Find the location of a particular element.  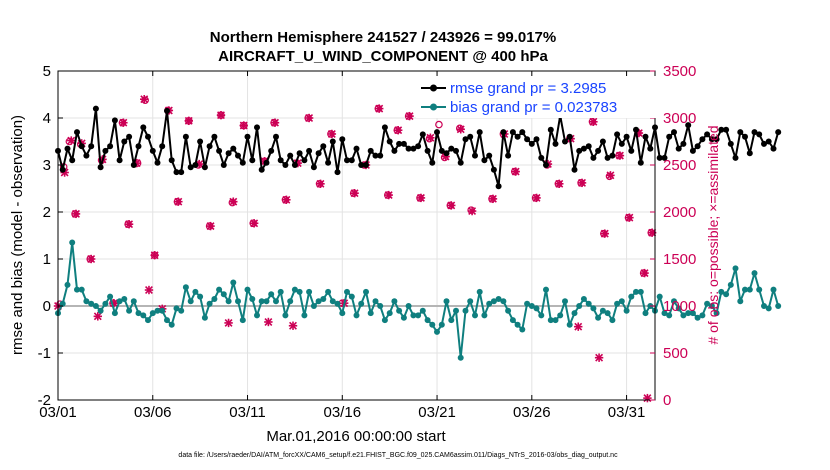

y-right-tick-label: 3500 is located at coordinates (679, 71).